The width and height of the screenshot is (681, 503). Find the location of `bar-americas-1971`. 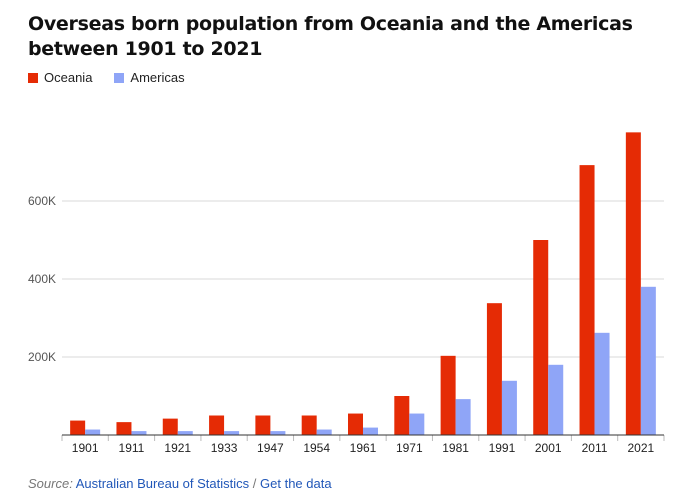

bar-americas-1971 is located at coordinates (417, 424).